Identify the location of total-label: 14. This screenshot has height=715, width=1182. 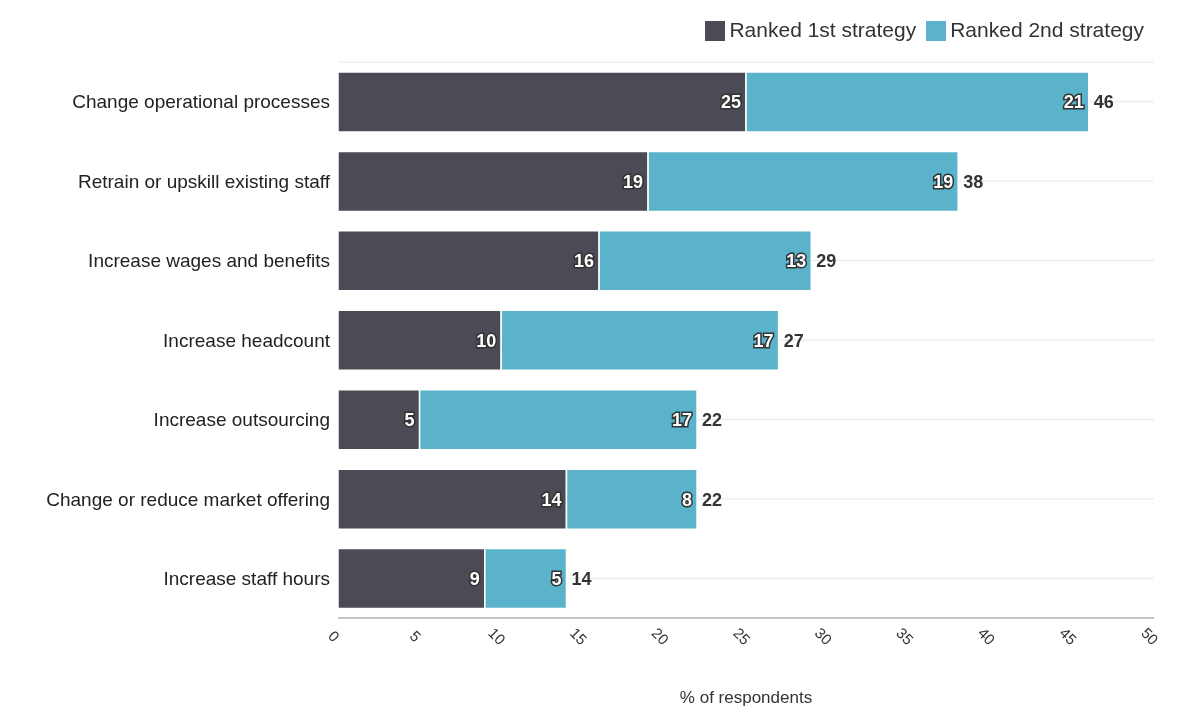
(581, 578).